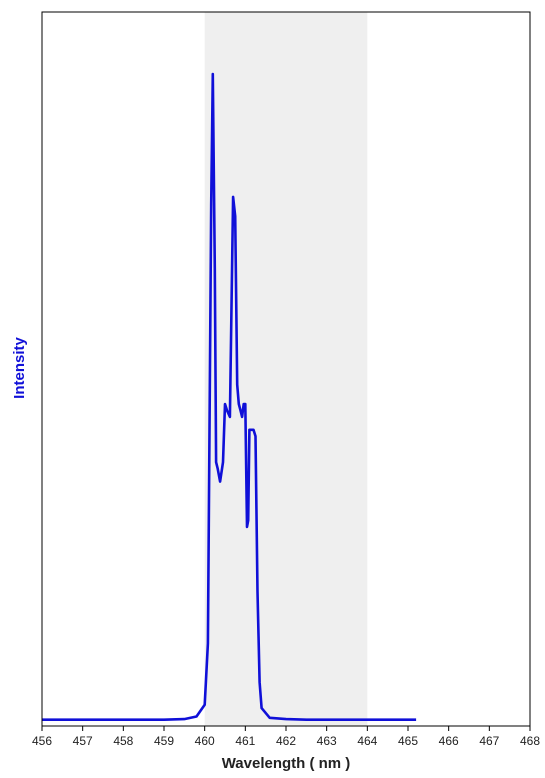 This screenshot has width=545, height=778. I want to click on x-tick-label: 468, so click(530, 741).